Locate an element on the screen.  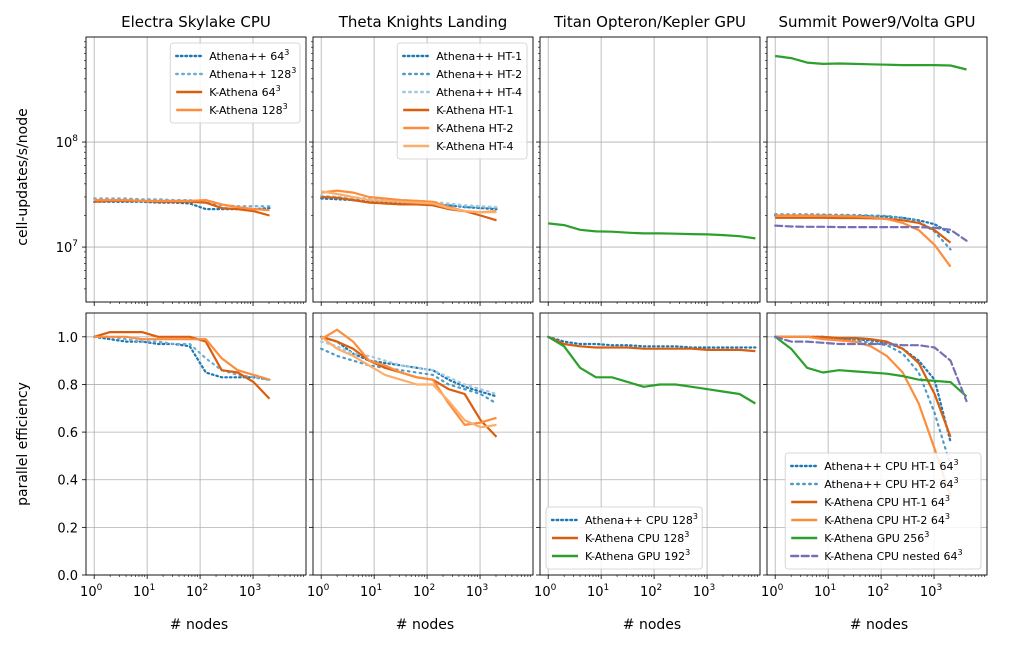
panel-title: Electra Skylake CPU is located at coordinates (196, 22).